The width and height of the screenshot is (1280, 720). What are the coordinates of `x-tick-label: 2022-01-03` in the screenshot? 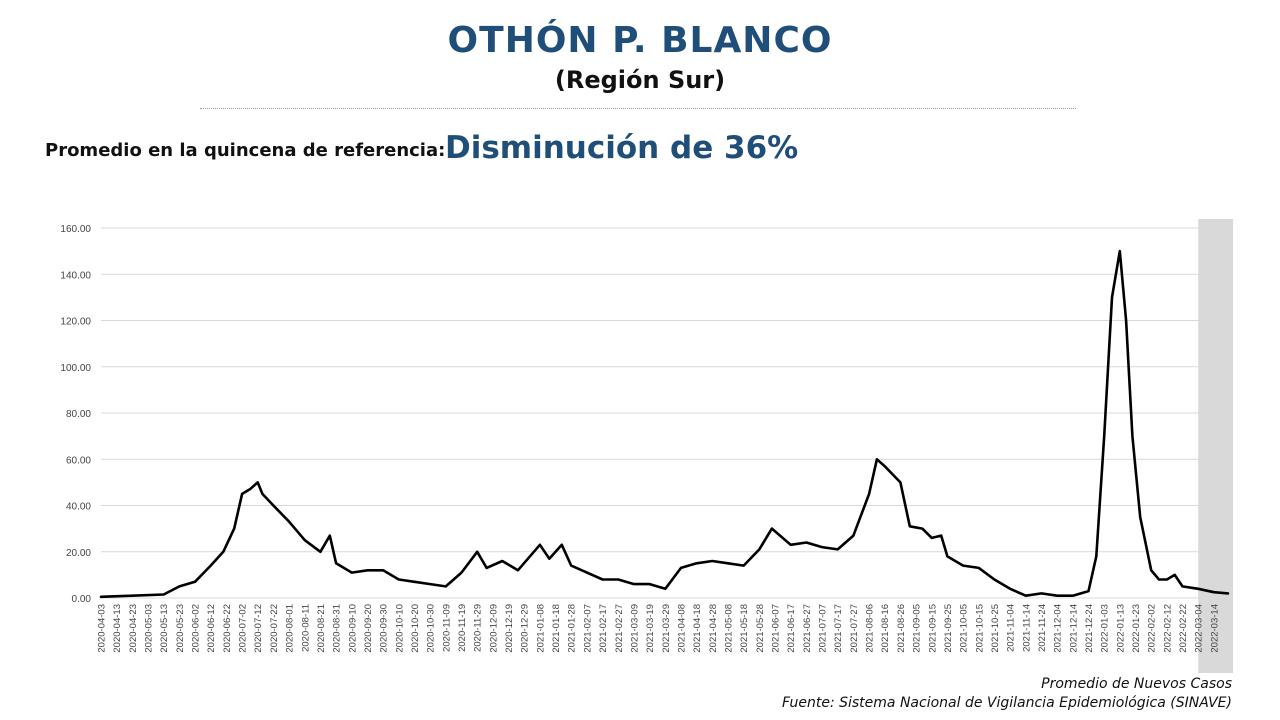 It's located at (1105, 628).